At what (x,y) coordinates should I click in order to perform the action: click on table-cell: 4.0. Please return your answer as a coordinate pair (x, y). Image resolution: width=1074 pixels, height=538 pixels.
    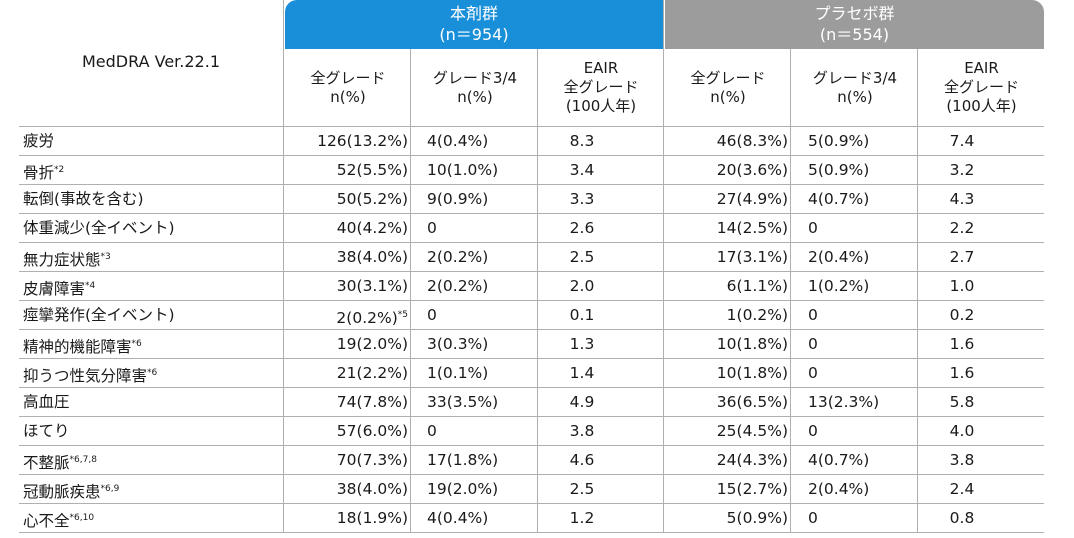
    Looking at the image, I should click on (962, 431).